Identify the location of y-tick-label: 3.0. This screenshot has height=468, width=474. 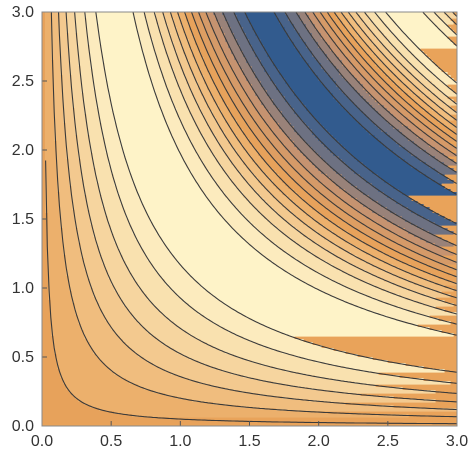
(23, 12).